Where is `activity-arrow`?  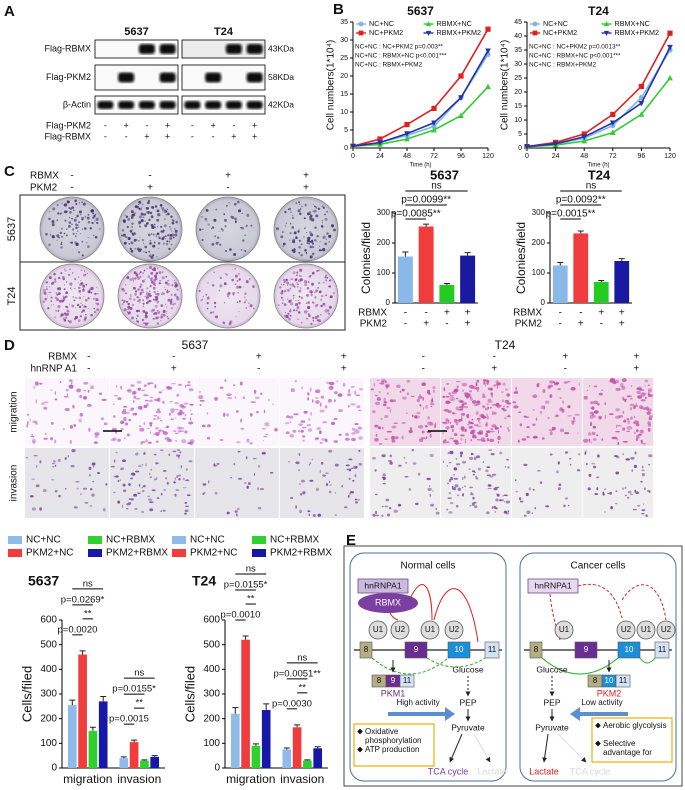 activity-arrow is located at coordinates (599, 714).